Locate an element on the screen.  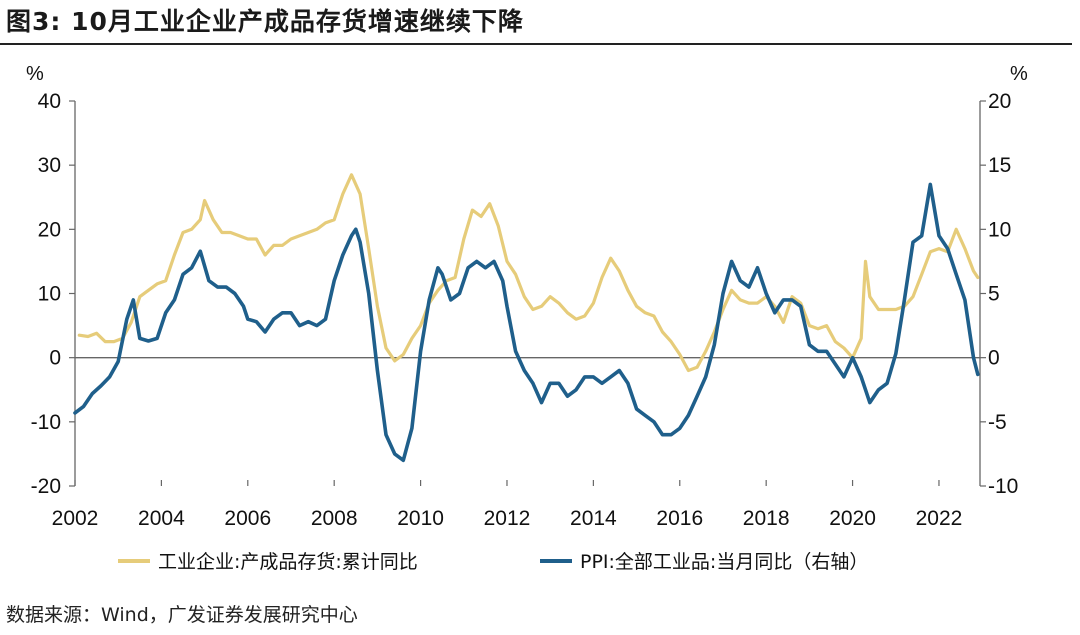
x-tick-label: 2006 is located at coordinates (247, 518).